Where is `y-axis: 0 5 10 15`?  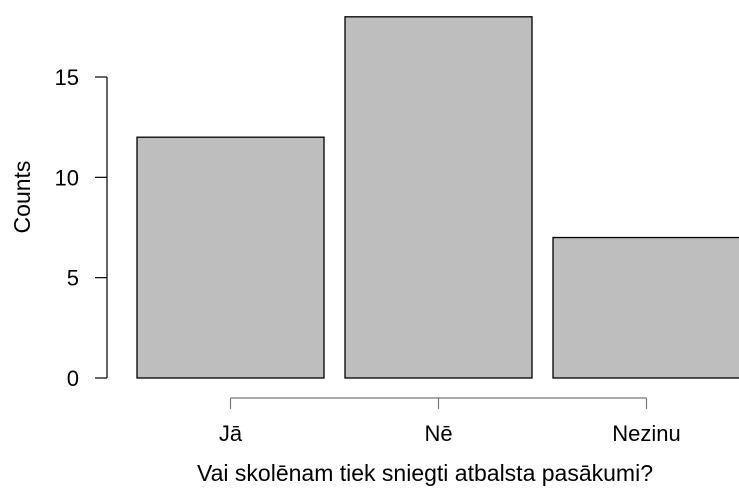 y-axis: 0 5 10 15 is located at coordinates (81, 228).